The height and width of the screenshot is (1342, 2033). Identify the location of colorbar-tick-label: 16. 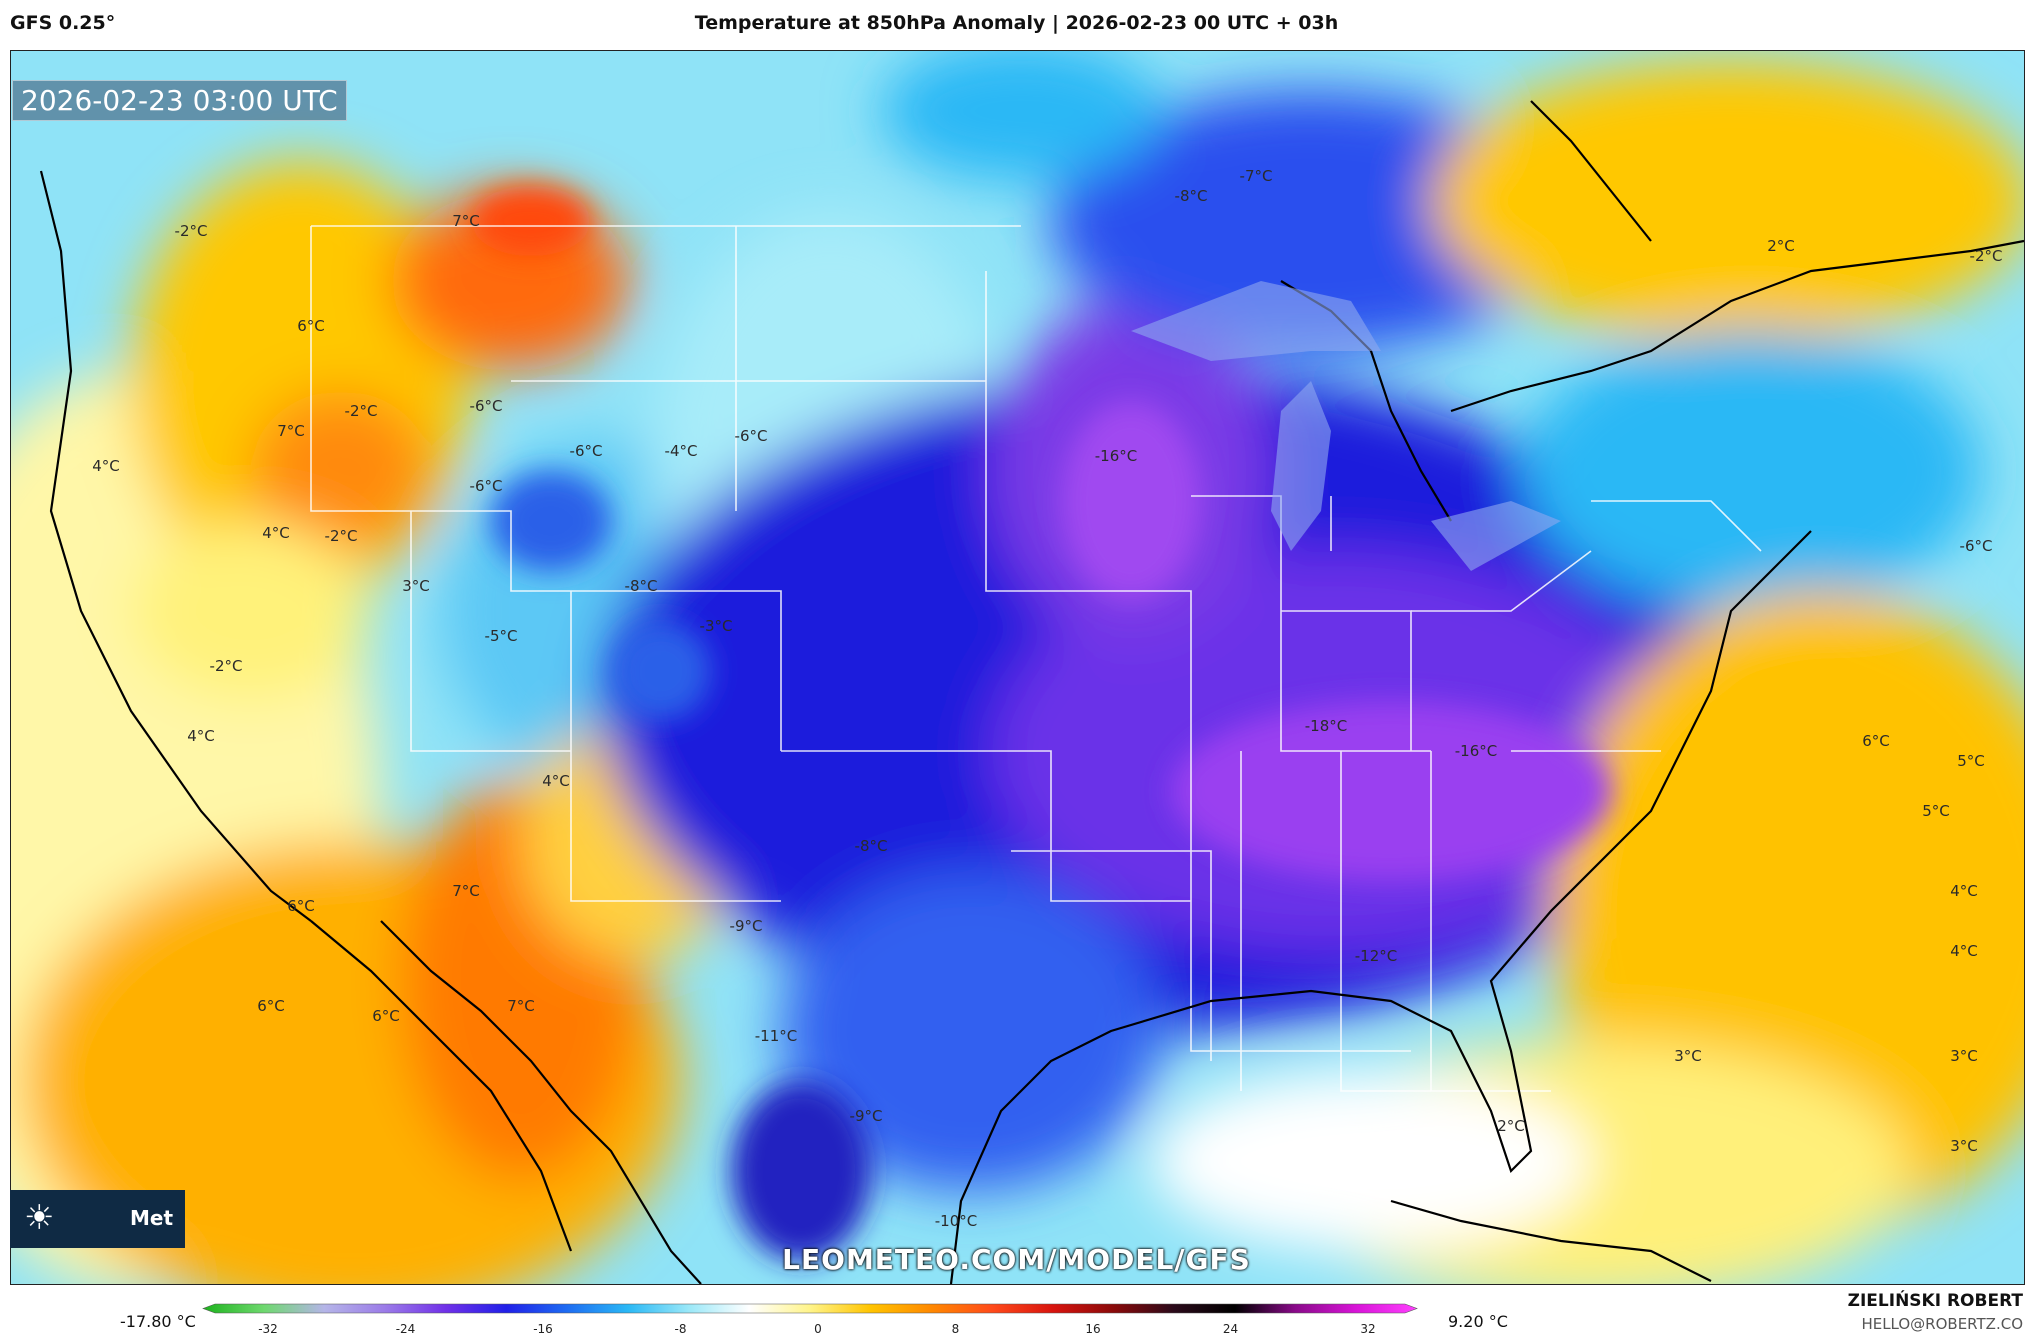
(1092, 1329).